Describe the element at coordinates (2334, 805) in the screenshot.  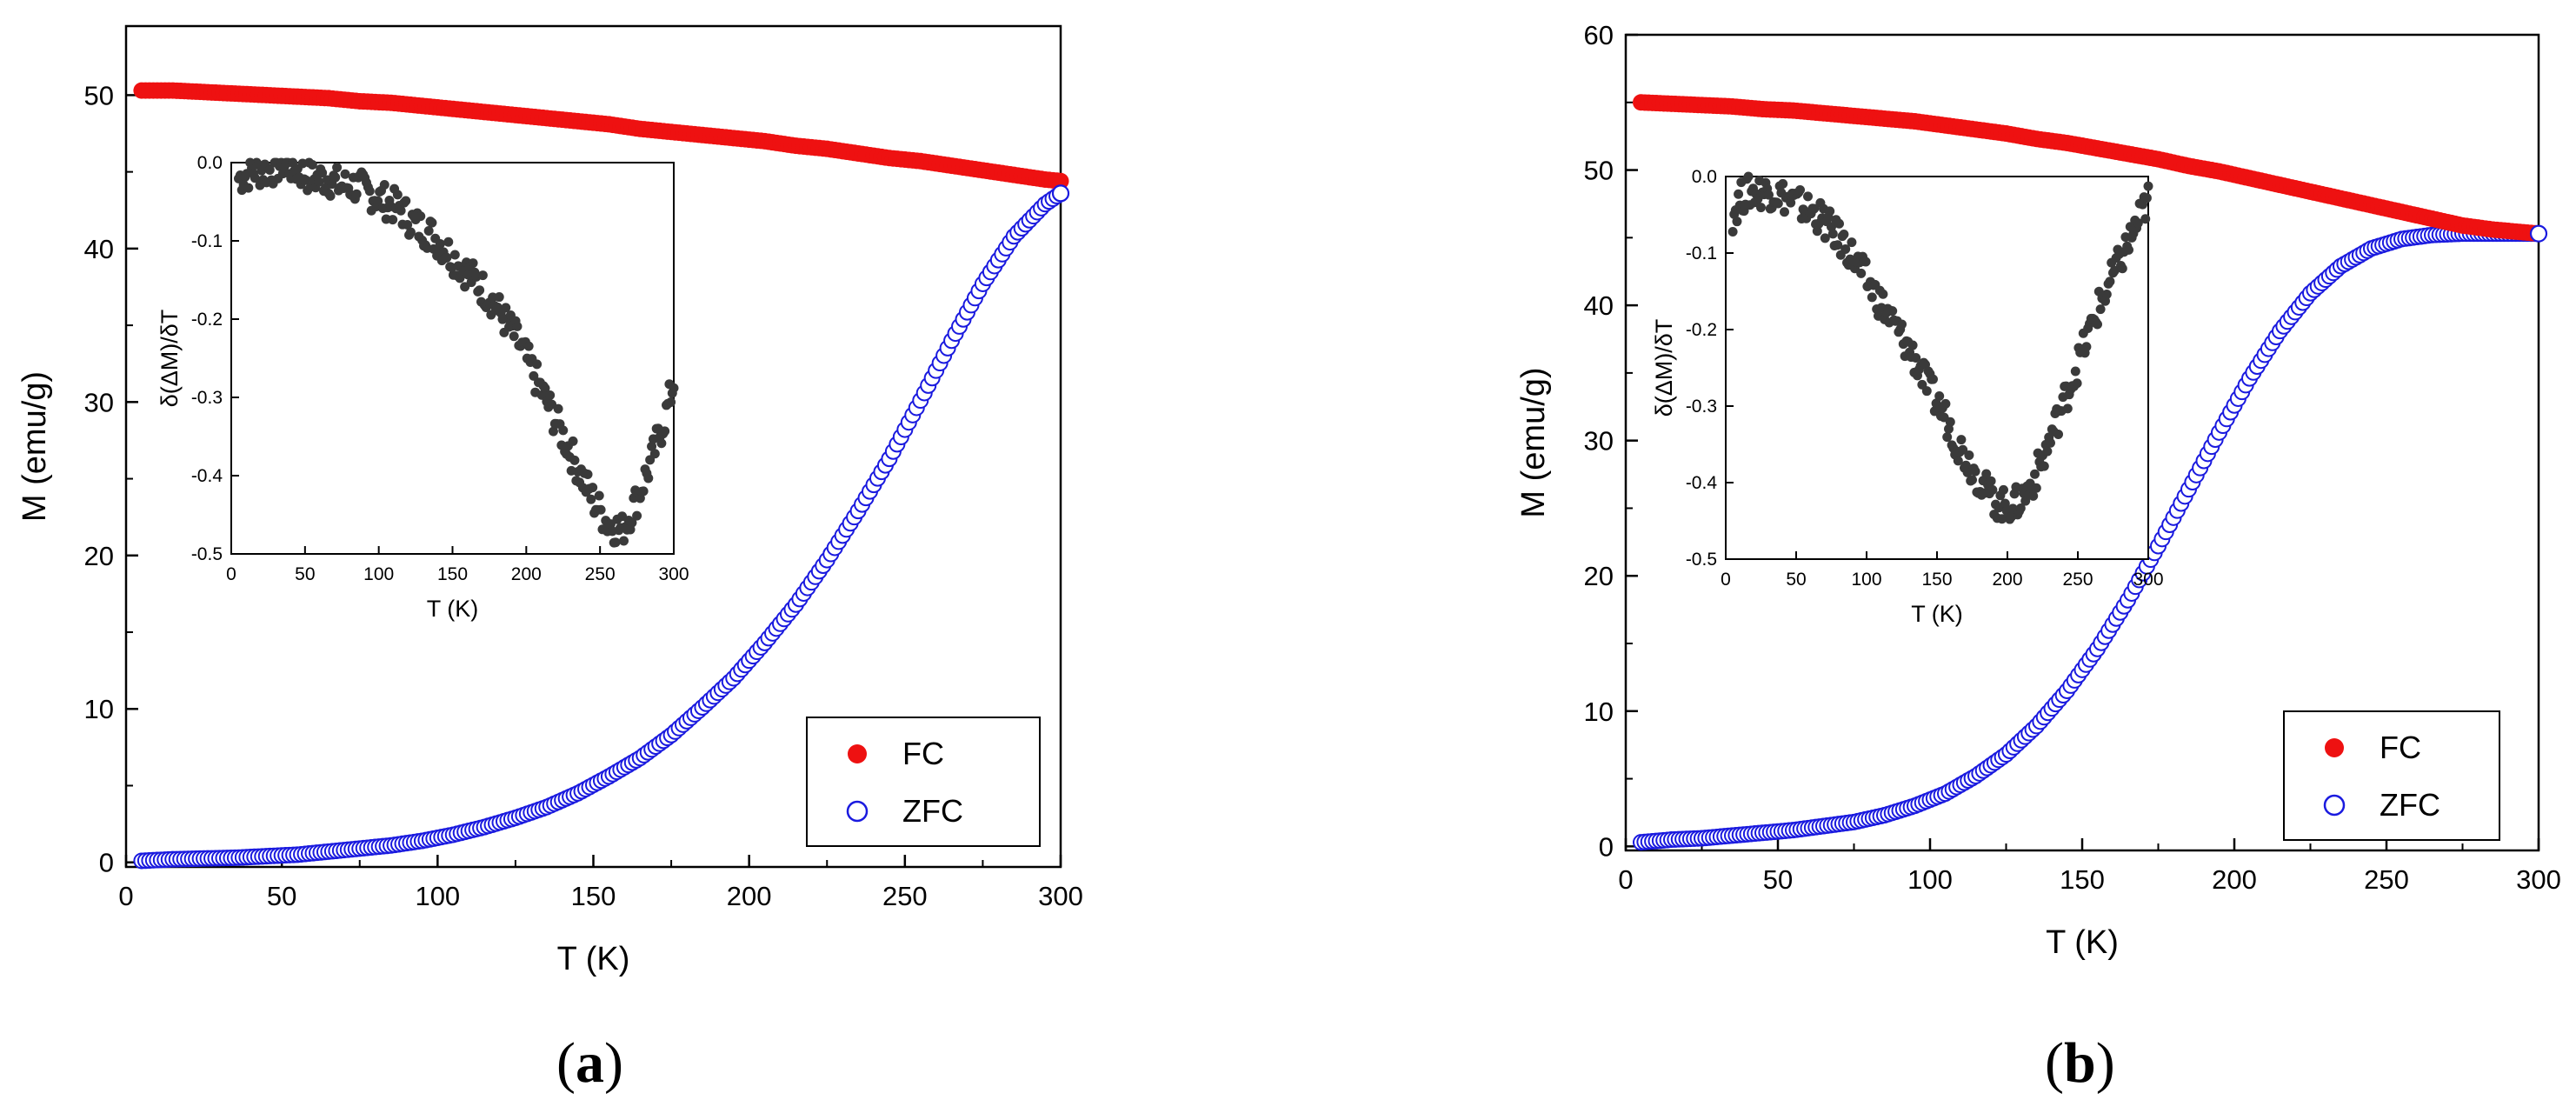
I see `legend-marker-zfc` at that location.